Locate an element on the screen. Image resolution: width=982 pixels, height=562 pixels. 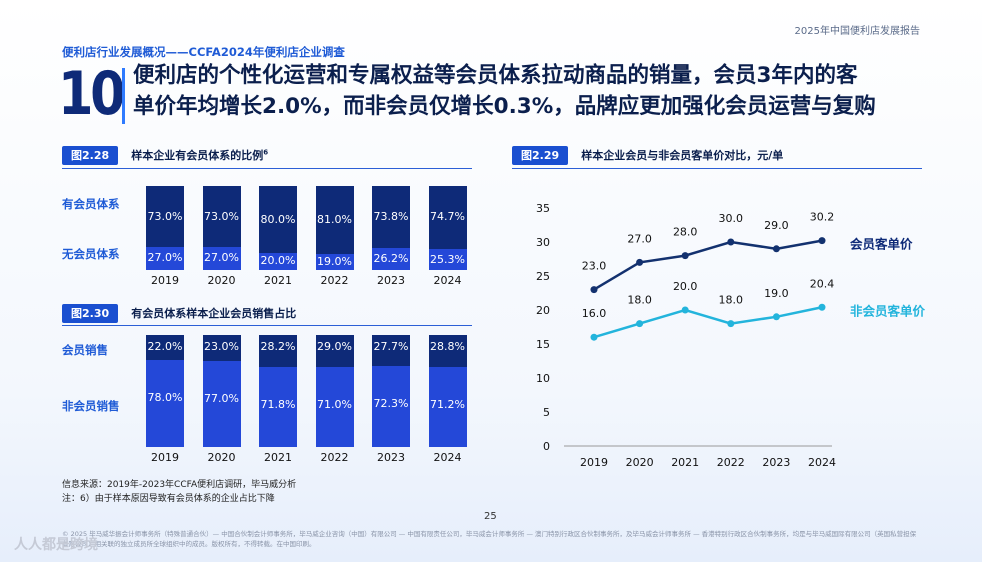
bar-segment-nonmember-sales: 71.2% is located at coordinates (447, 407).